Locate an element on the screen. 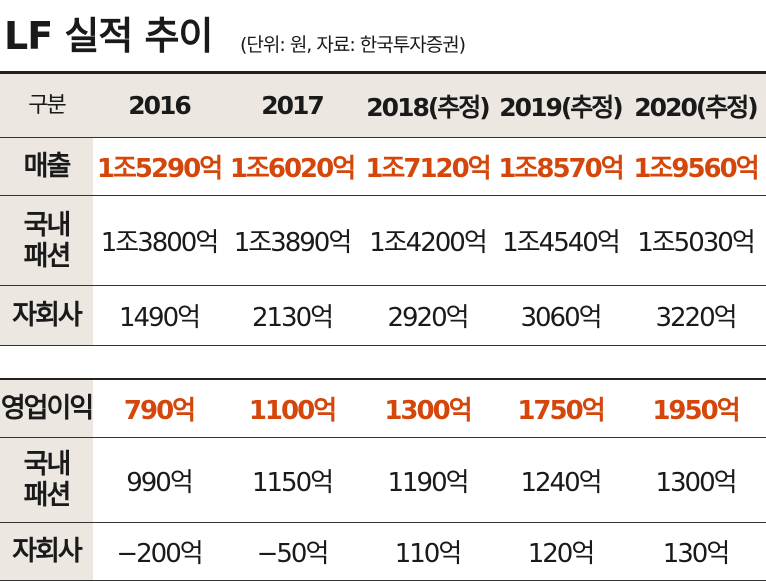  column-header: 구분 is located at coordinates (46, 105).